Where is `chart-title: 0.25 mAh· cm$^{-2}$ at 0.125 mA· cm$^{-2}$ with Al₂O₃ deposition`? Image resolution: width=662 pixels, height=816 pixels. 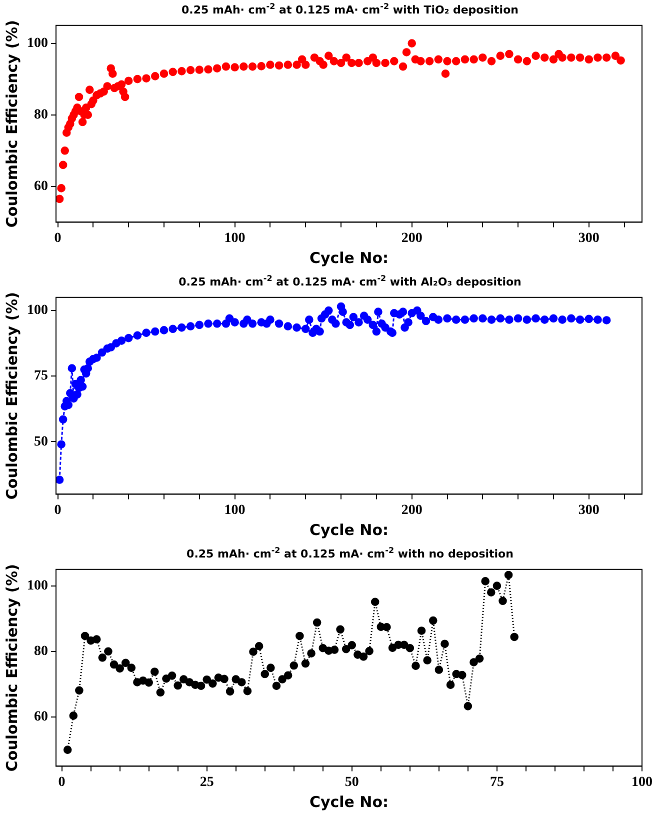
chart-title: 0.25 mAh· cm$^{-2}$ at 0.125 mA· cm$^{-2}$ with Al₂O₃ deposition is located at coordinates (350, 281).